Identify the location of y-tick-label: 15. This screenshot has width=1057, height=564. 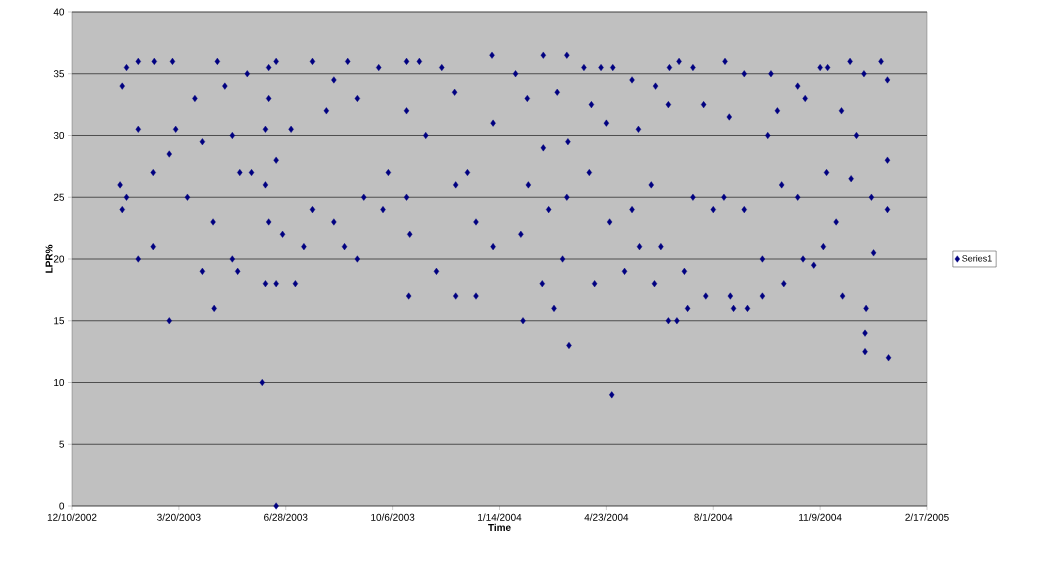
(59, 321).